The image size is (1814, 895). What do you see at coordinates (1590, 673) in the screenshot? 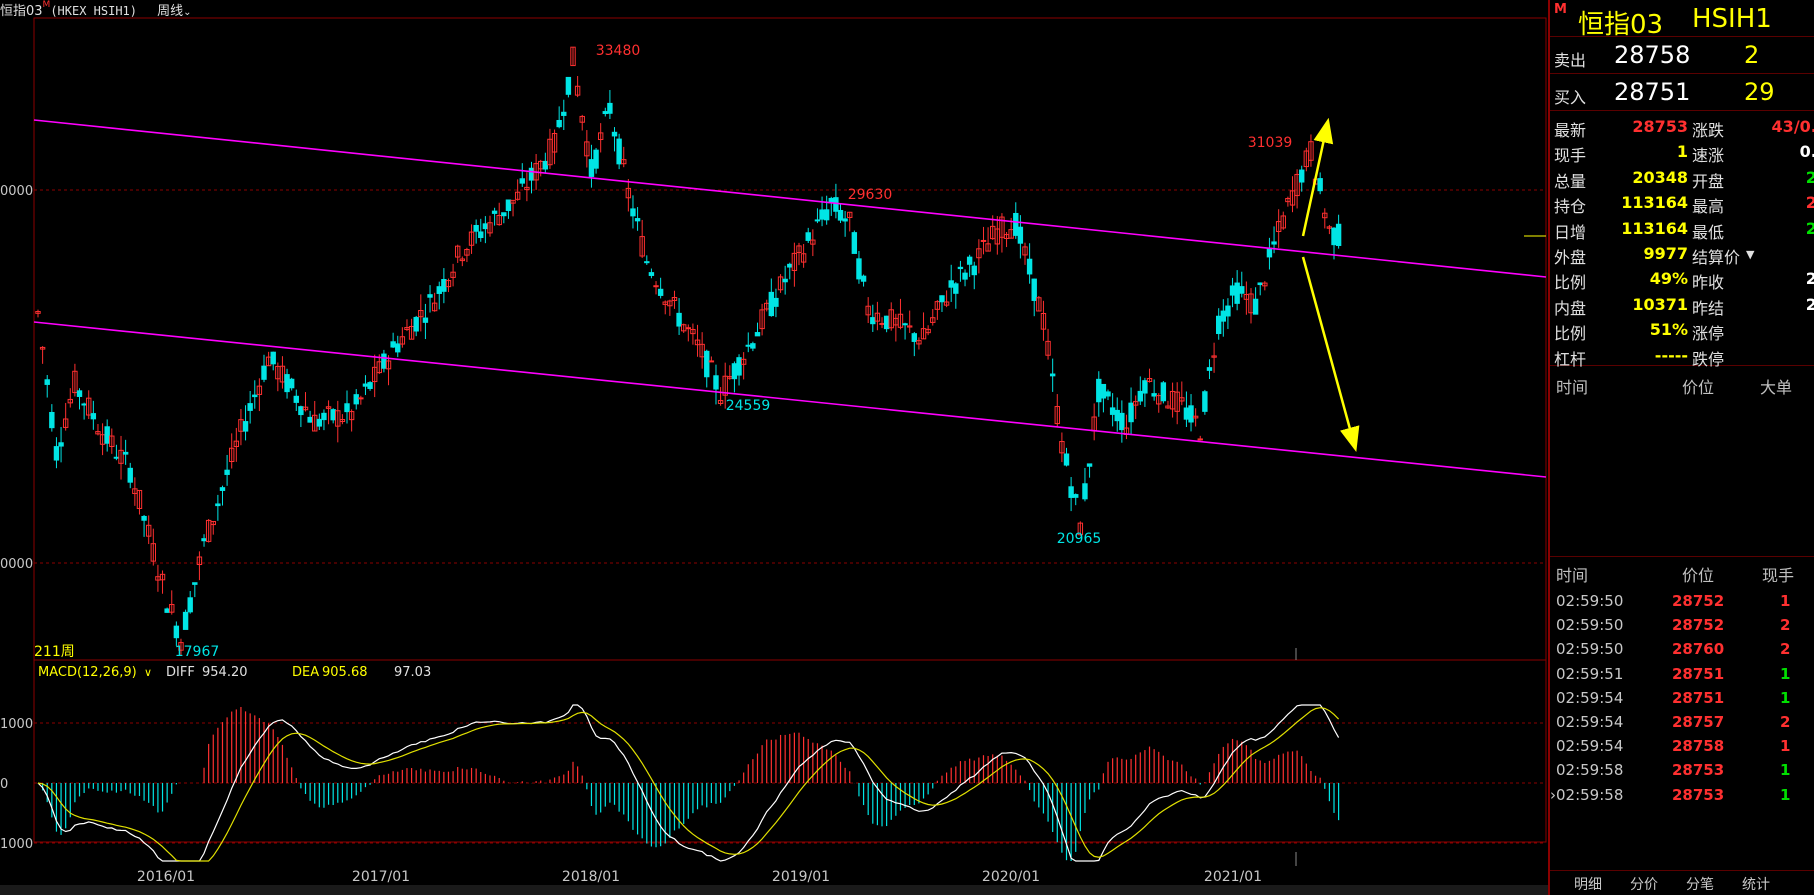
I see `tick-time: 02:59:51` at bounding box center [1590, 673].